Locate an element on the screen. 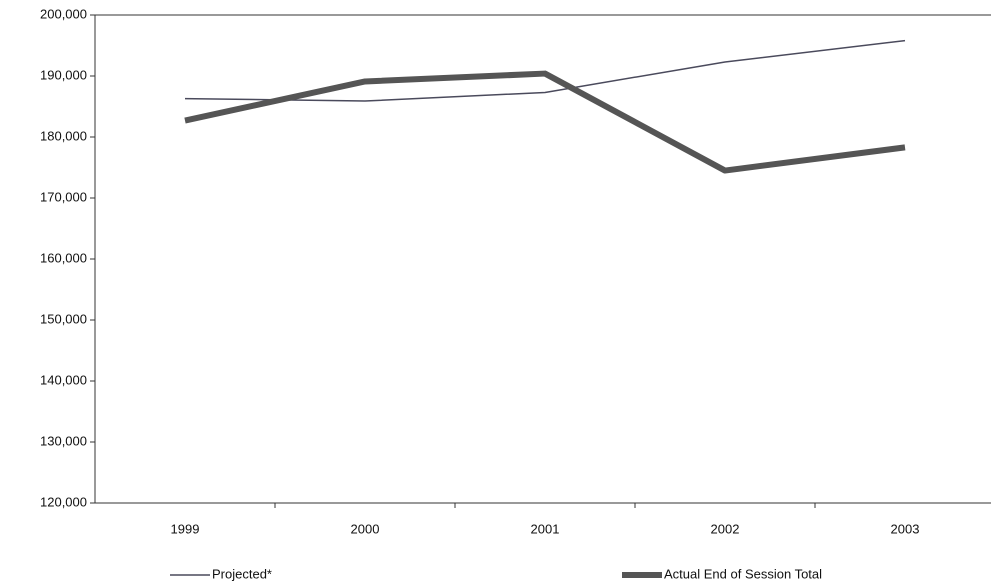  legend-label: Projected* is located at coordinates (242, 573).